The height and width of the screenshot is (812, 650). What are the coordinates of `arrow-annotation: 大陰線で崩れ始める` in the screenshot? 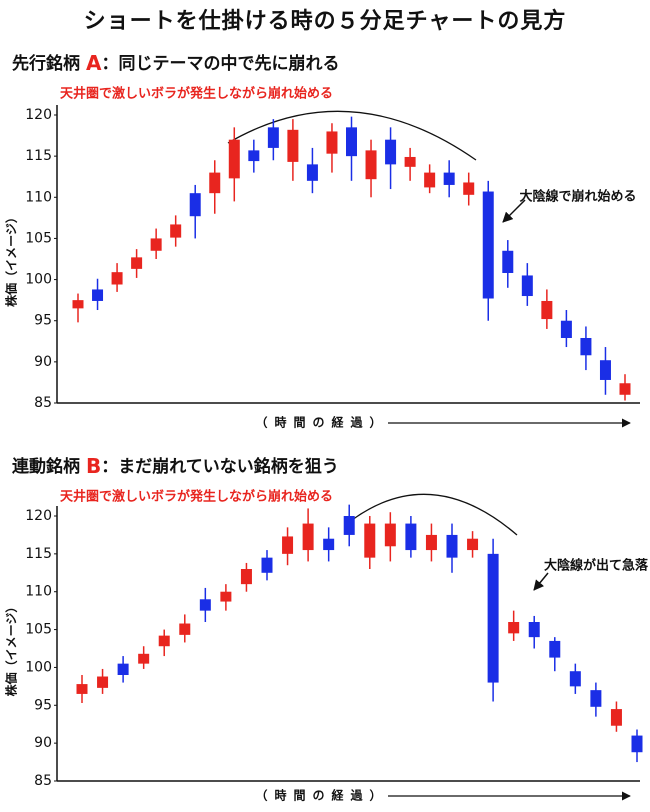 It's located at (577, 197).